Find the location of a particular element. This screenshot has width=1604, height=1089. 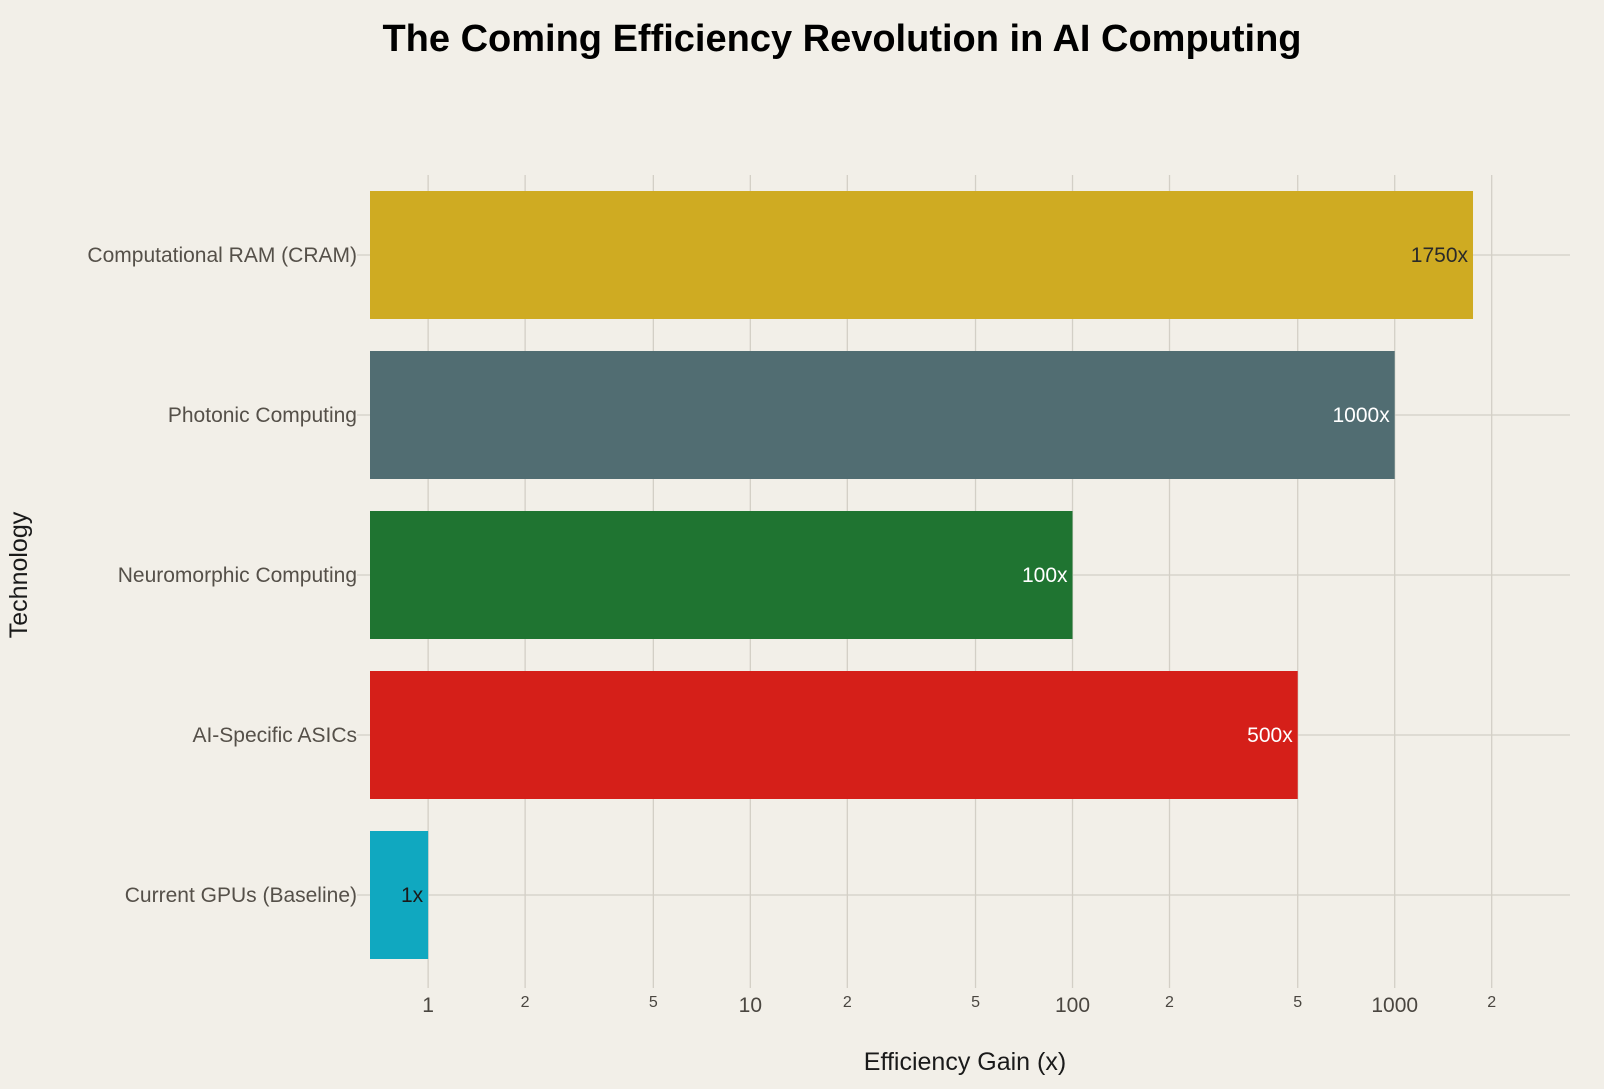

y-tick-label: AI-Specific ASICs is located at coordinates (274, 735).